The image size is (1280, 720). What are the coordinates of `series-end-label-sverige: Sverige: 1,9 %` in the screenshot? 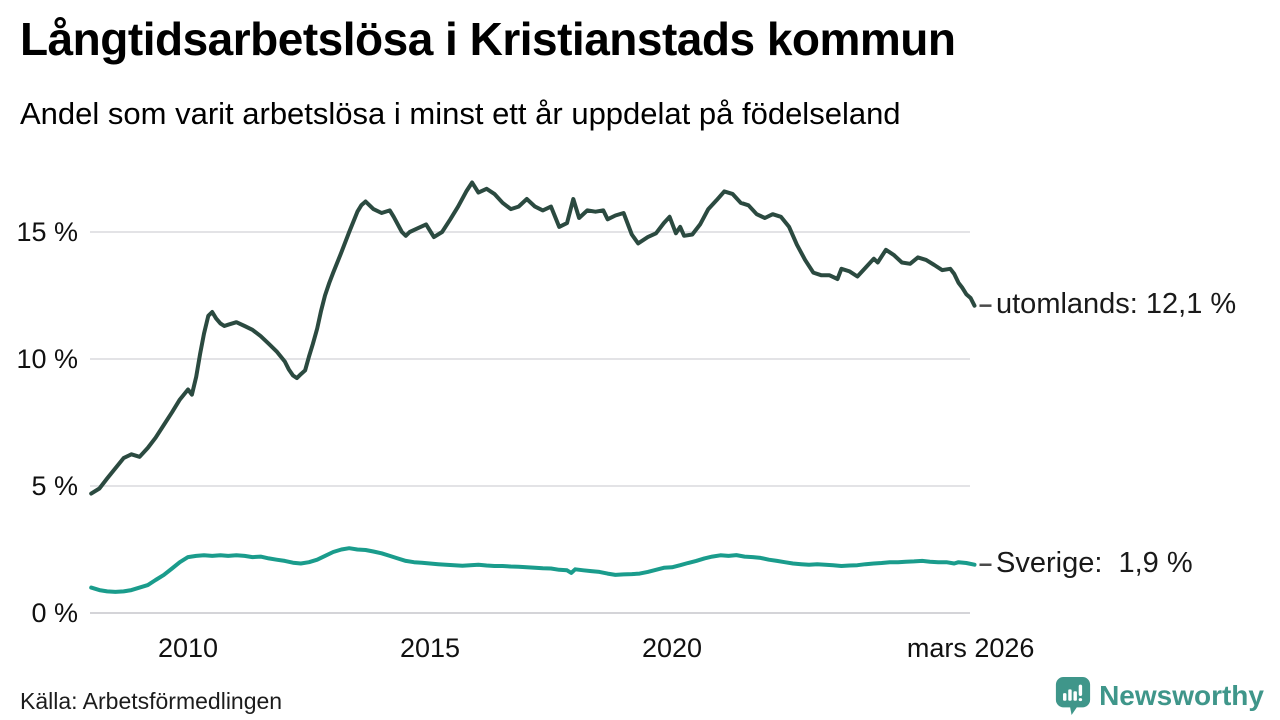 It's located at (1094, 562).